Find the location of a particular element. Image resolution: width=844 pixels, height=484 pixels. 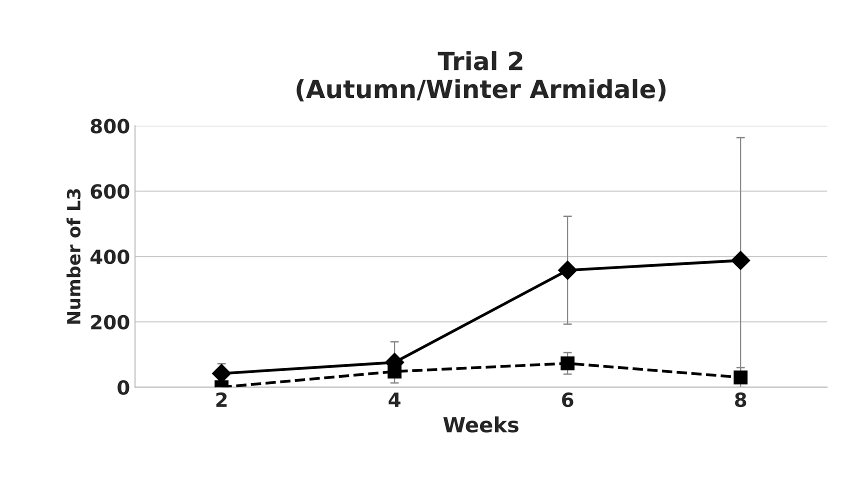

y-tick-label: 800 is located at coordinates (110, 126).